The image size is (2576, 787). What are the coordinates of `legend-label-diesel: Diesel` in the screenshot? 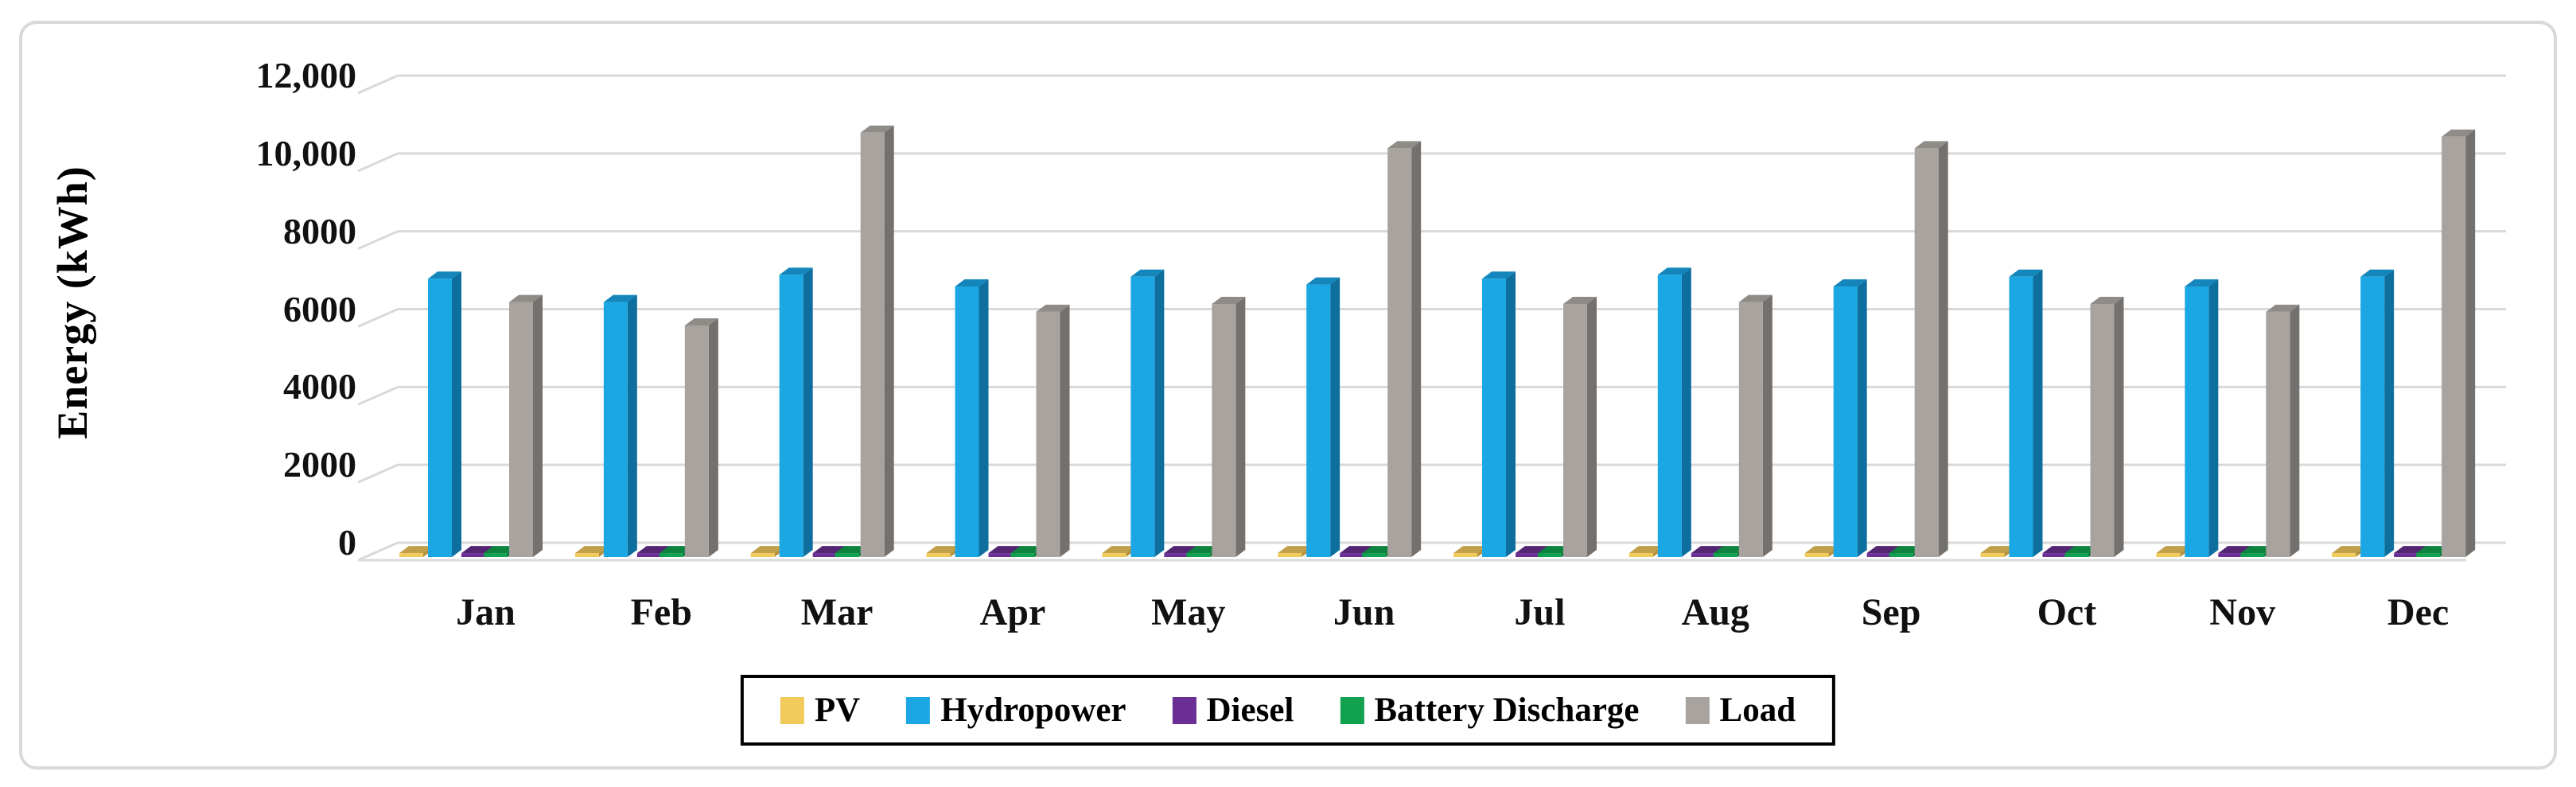 It's located at (1250, 710).